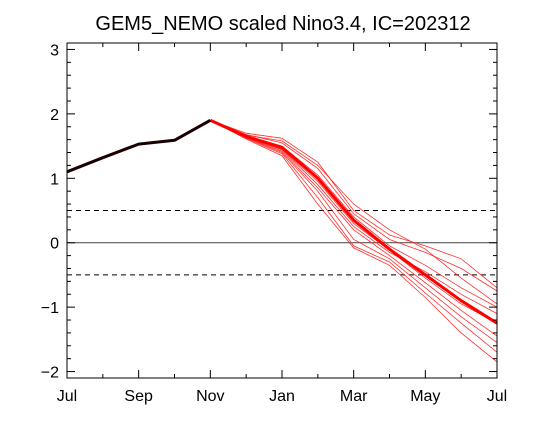 This screenshot has width=540, height=432. I want to click on y-tick-label-4: −1, so click(50, 308).